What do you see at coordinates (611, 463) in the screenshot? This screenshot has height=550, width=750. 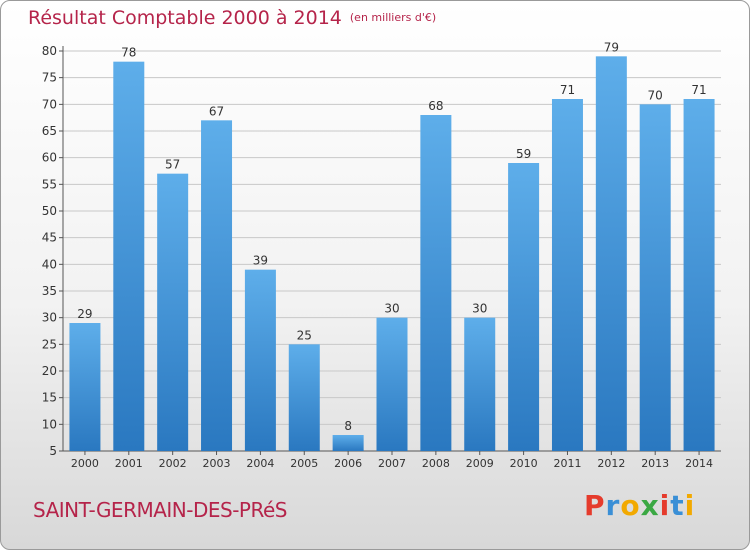 I see `x-tick-label-2012: 2012` at bounding box center [611, 463].